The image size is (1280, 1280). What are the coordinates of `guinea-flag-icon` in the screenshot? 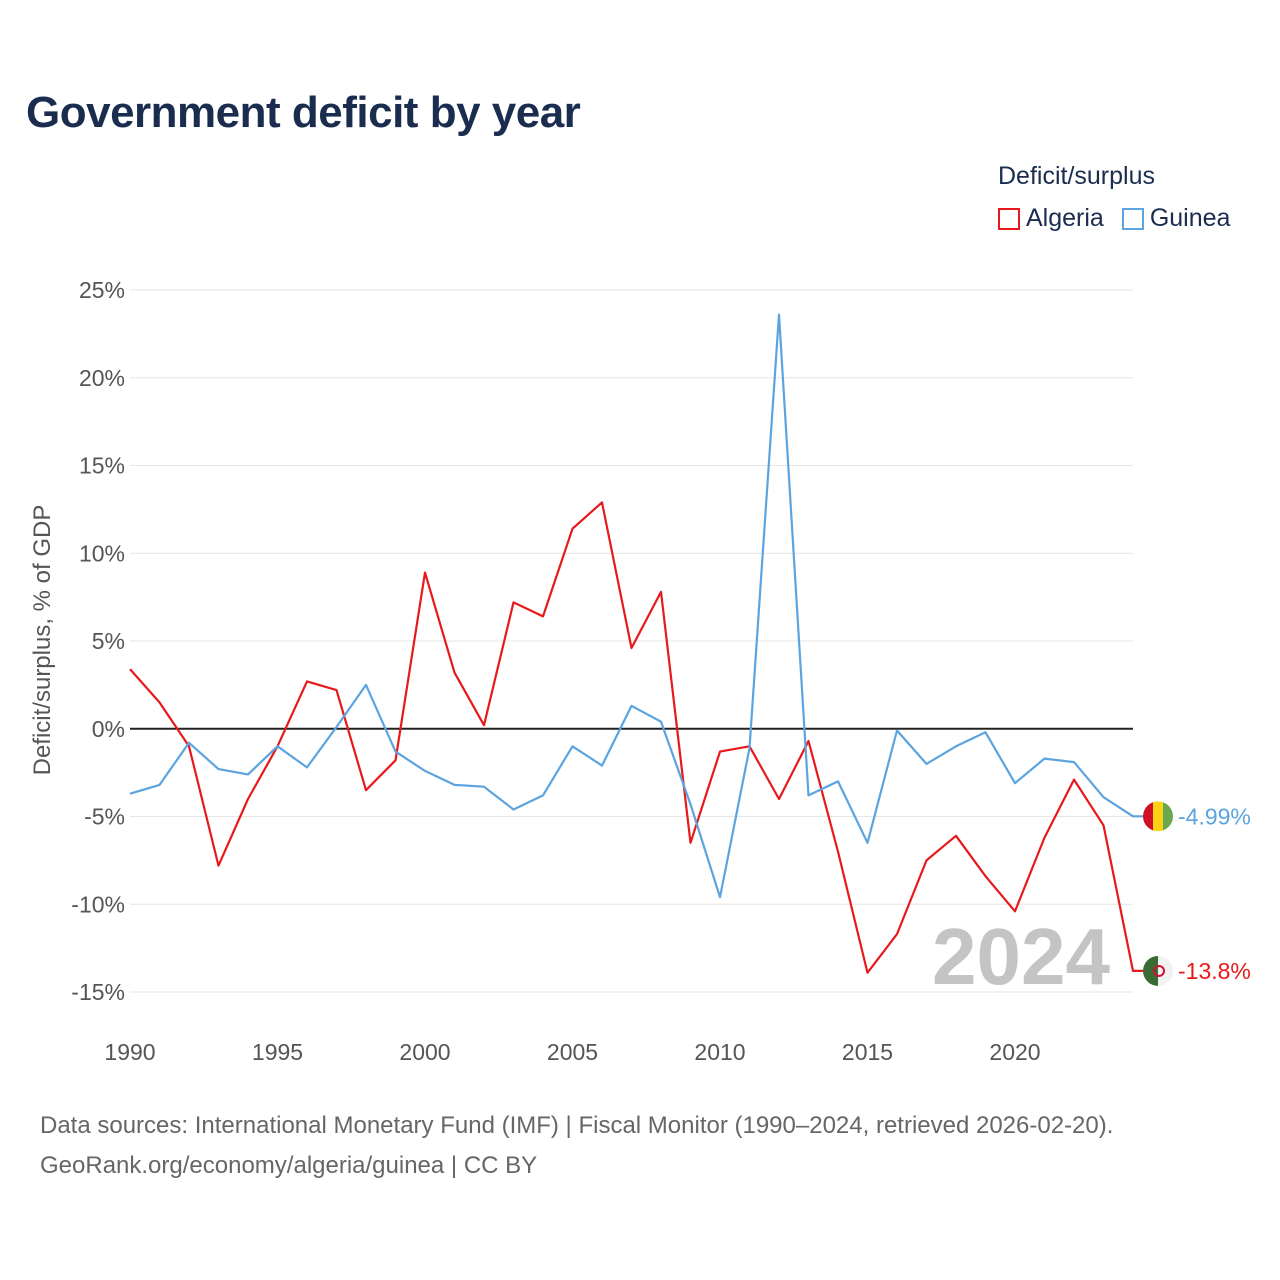 It's located at (1158, 816).